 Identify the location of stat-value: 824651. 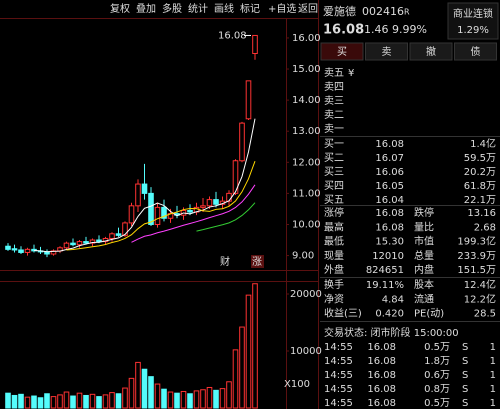
(385, 270).